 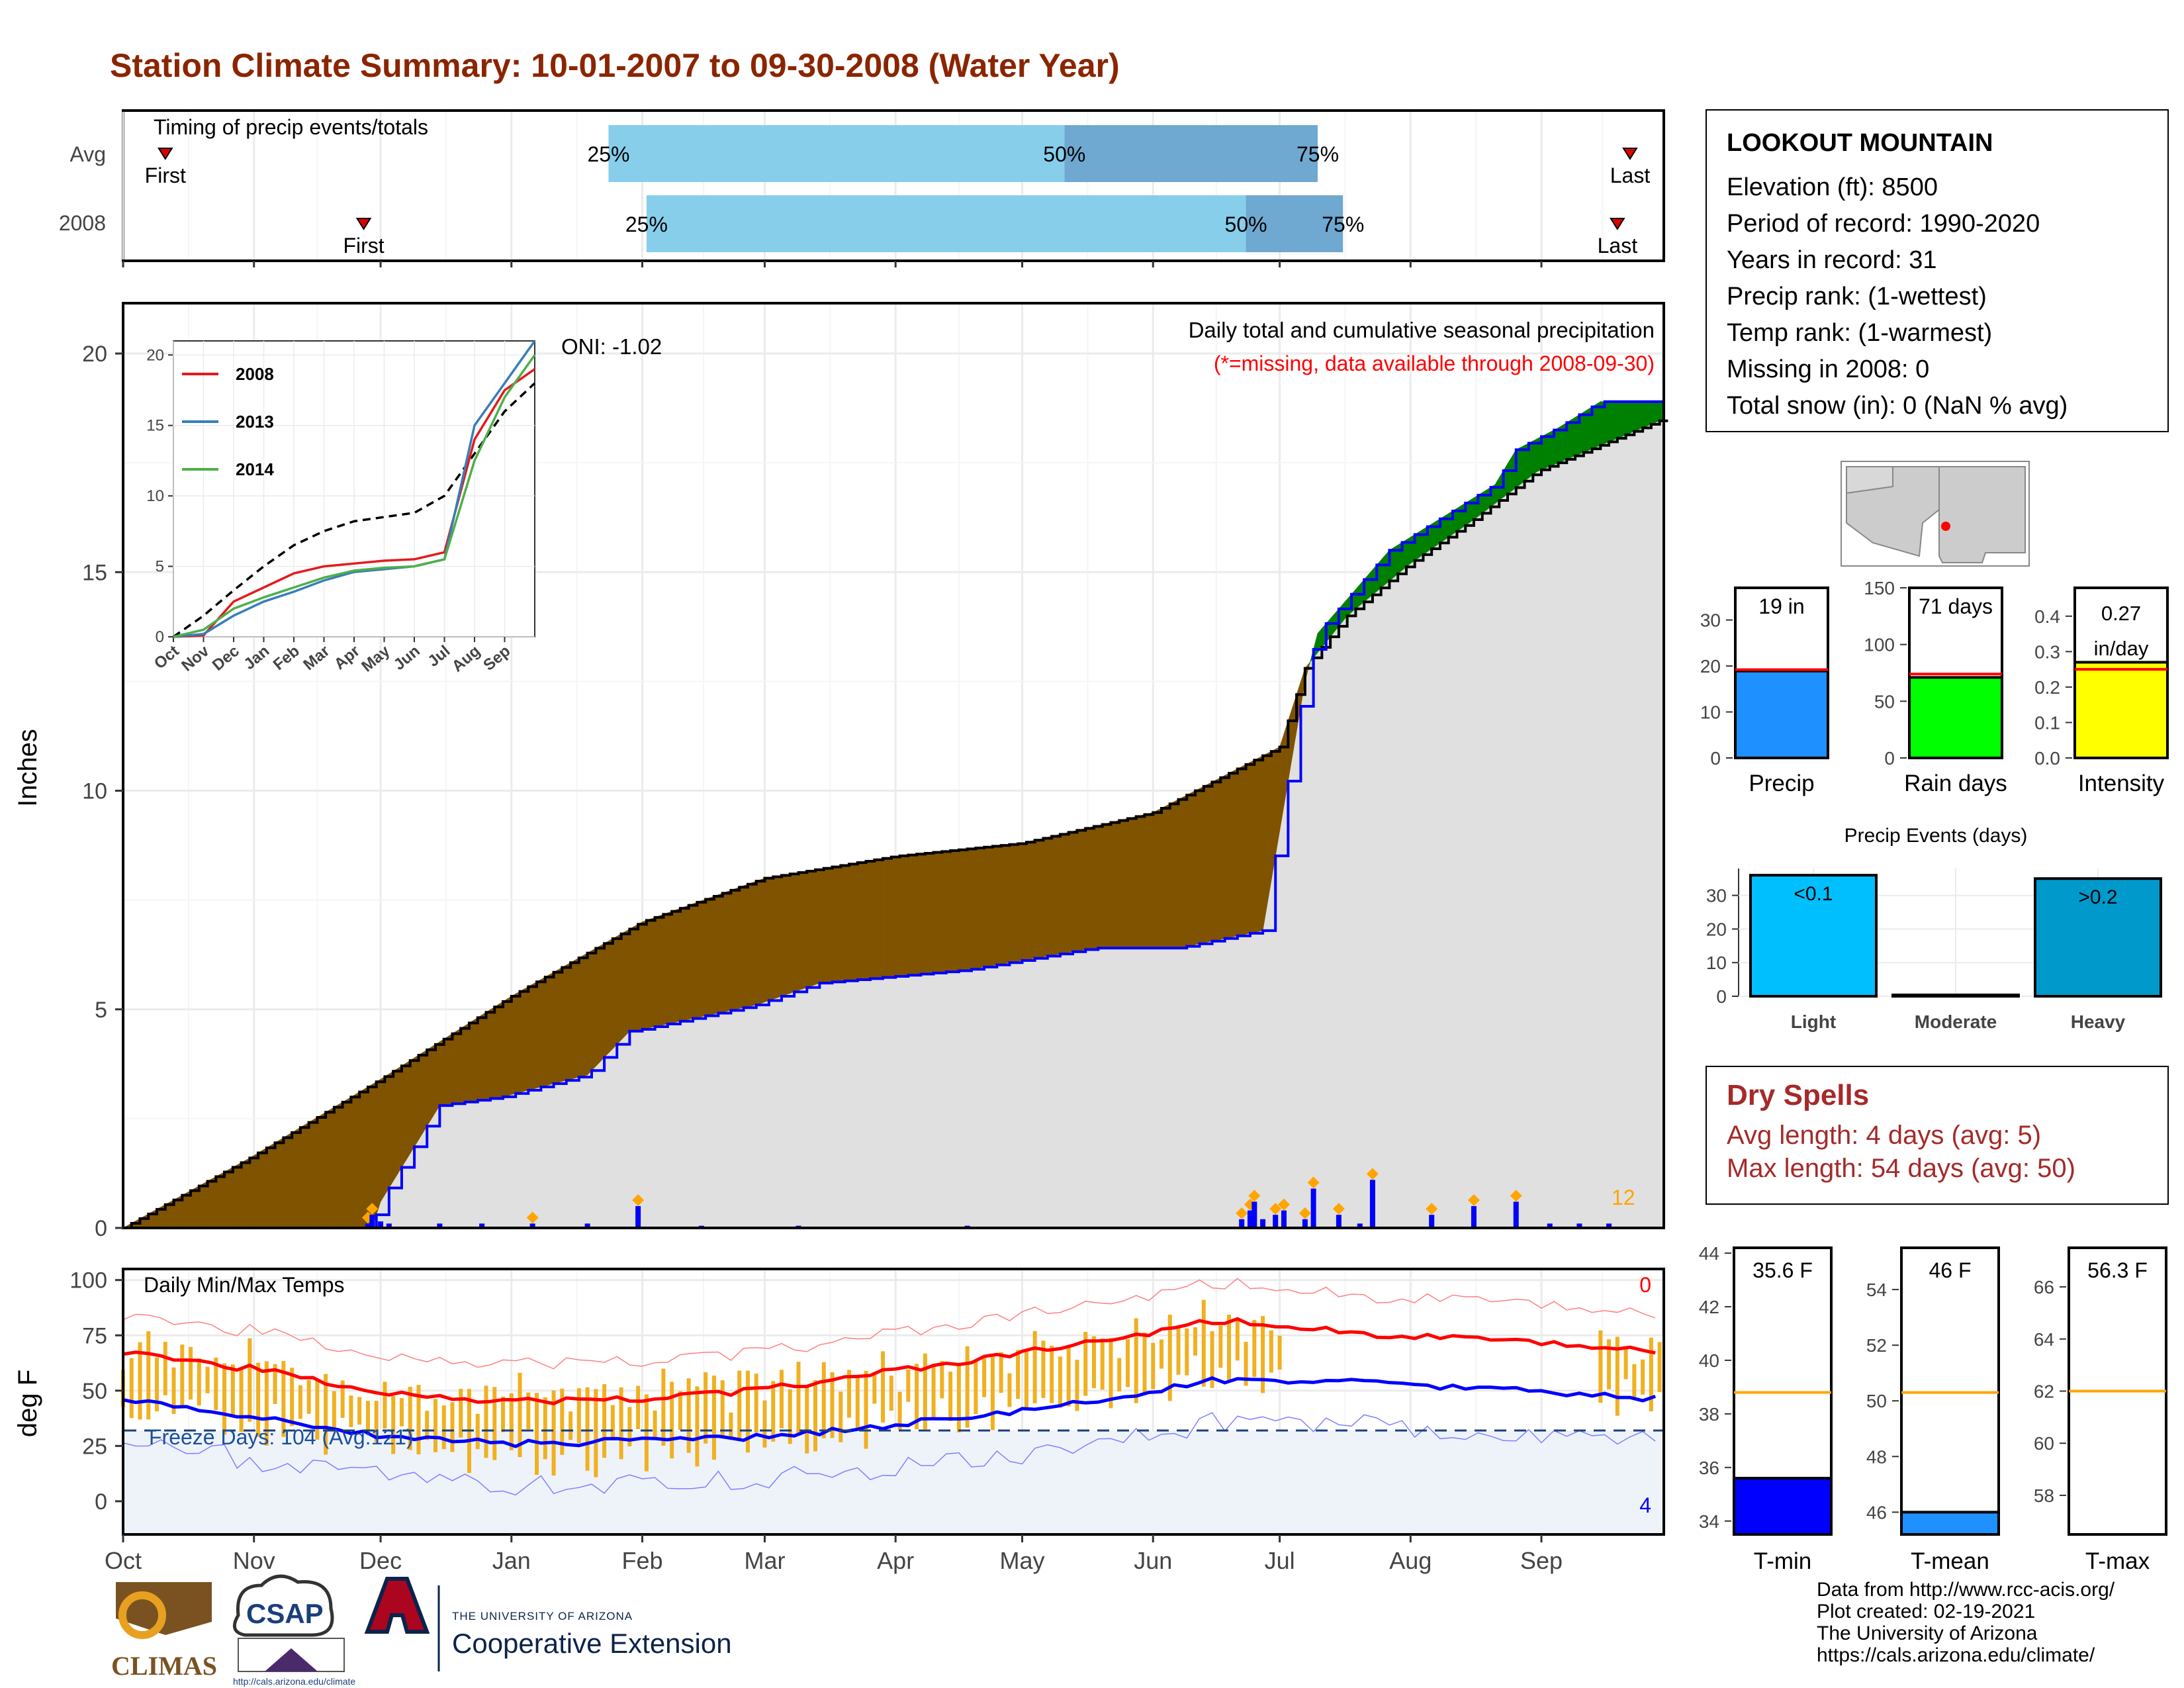 What do you see at coordinates (1885, 1135) in the screenshot?
I see `dry-spells-avg: Avg length: 4 days (avg: 5)` at bounding box center [1885, 1135].